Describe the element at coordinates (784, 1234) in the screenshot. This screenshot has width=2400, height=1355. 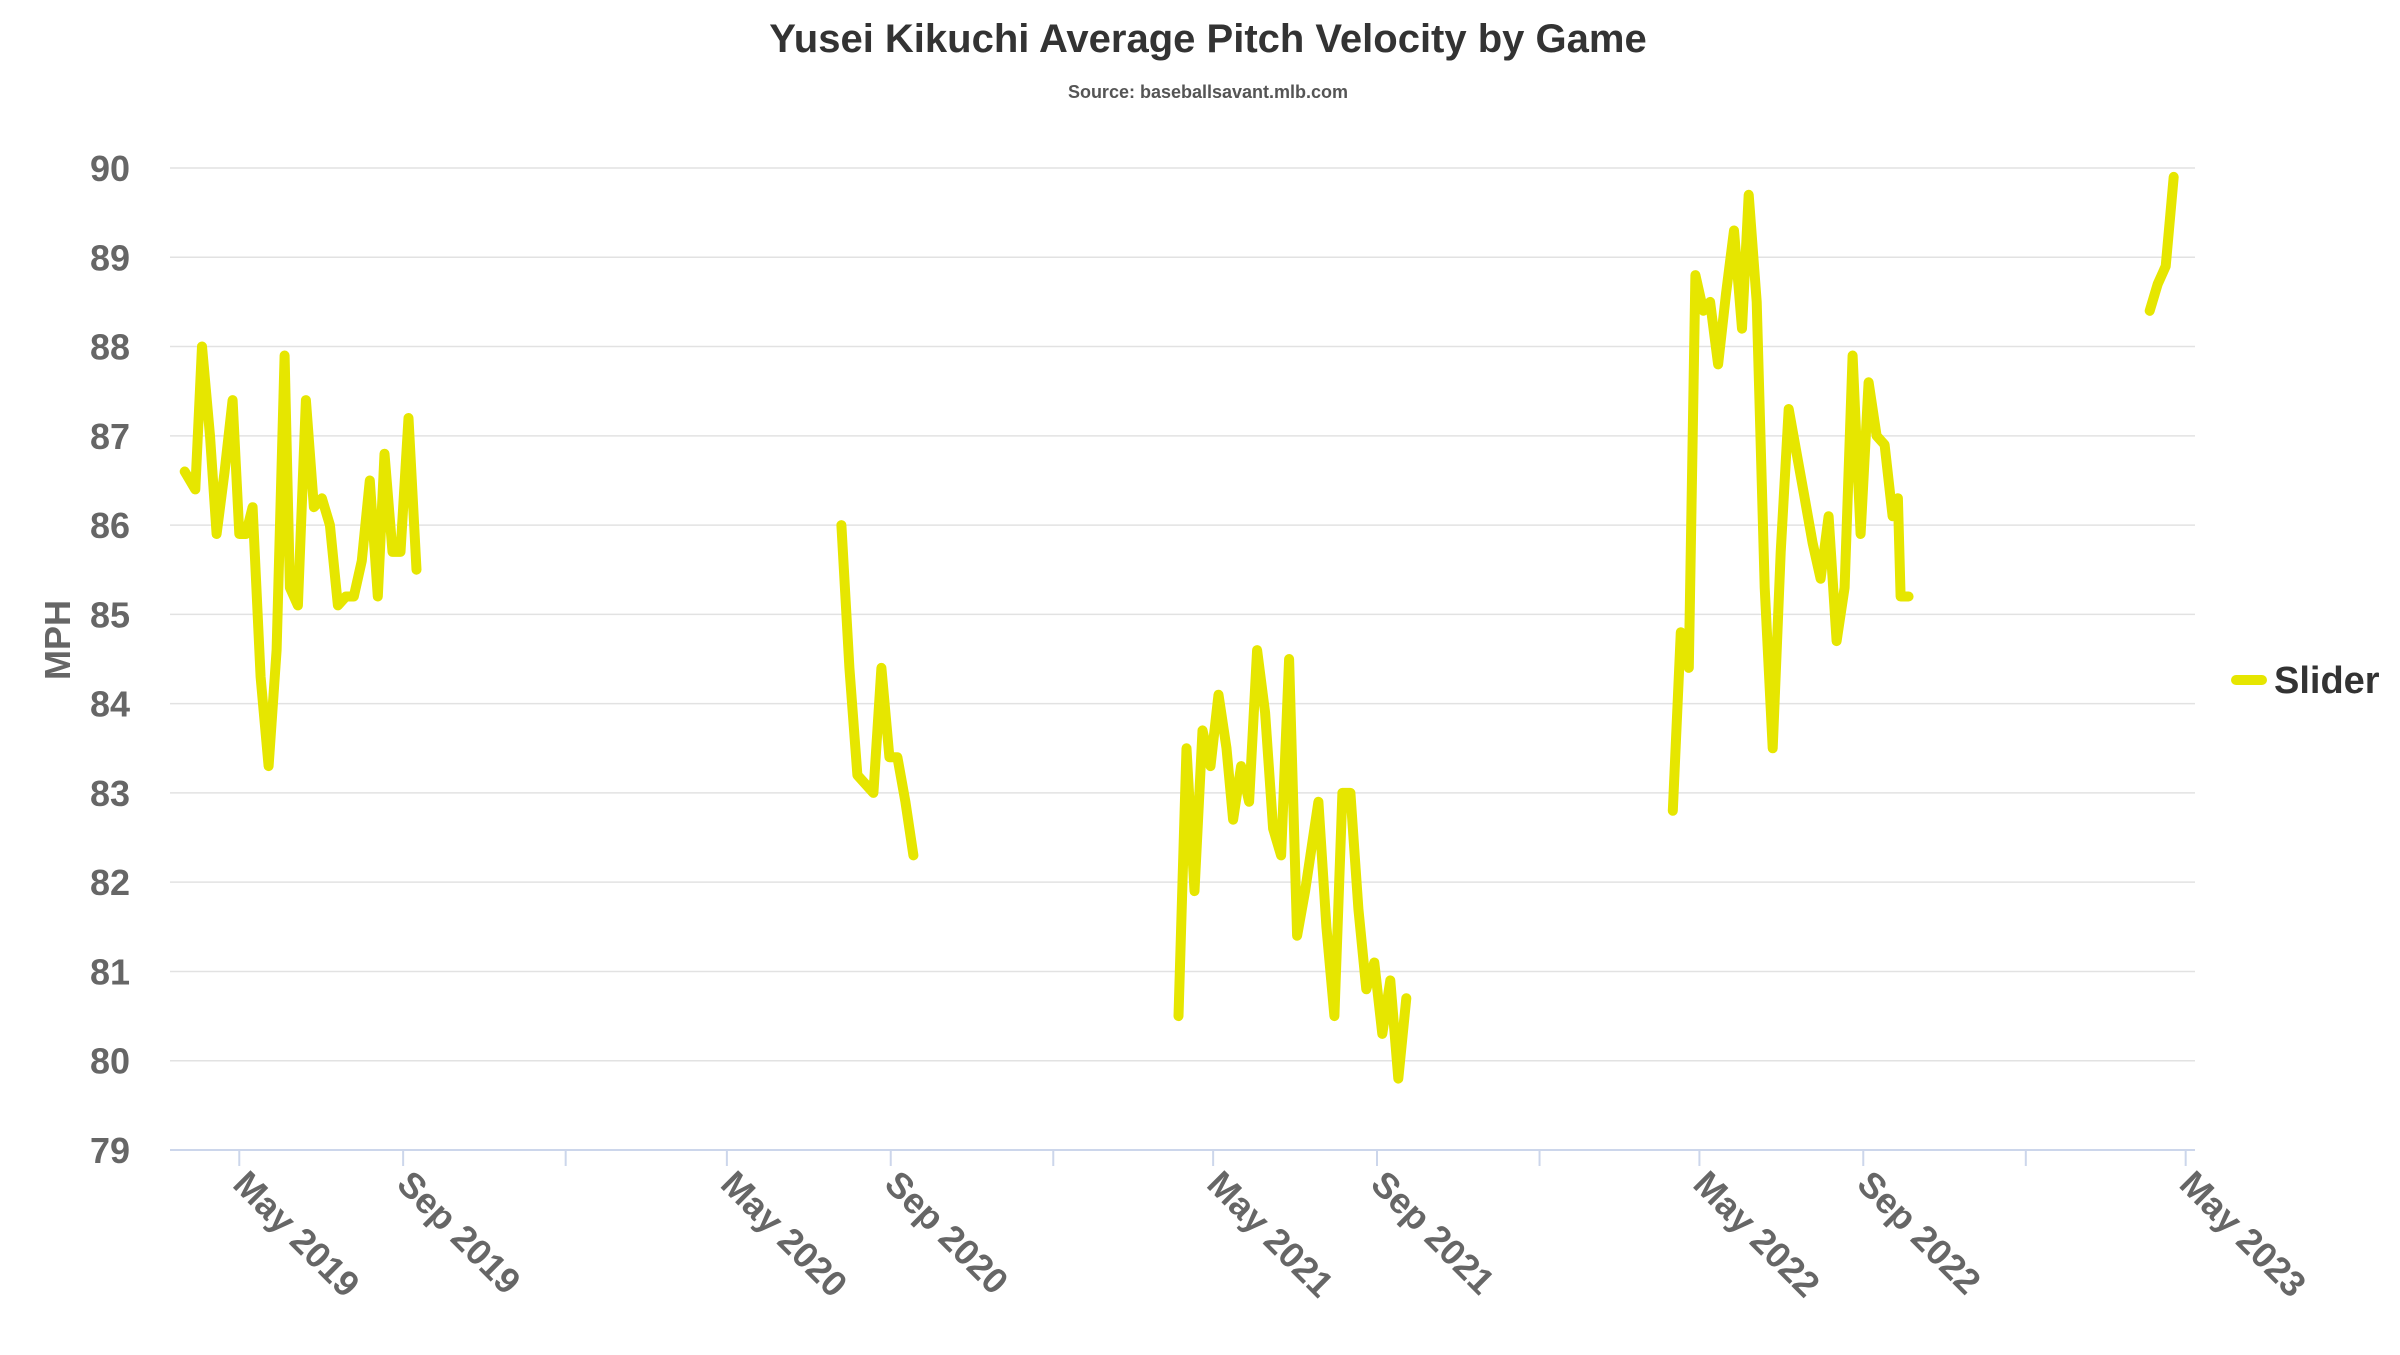
I see `x-tick-label: May 2020` at that location.